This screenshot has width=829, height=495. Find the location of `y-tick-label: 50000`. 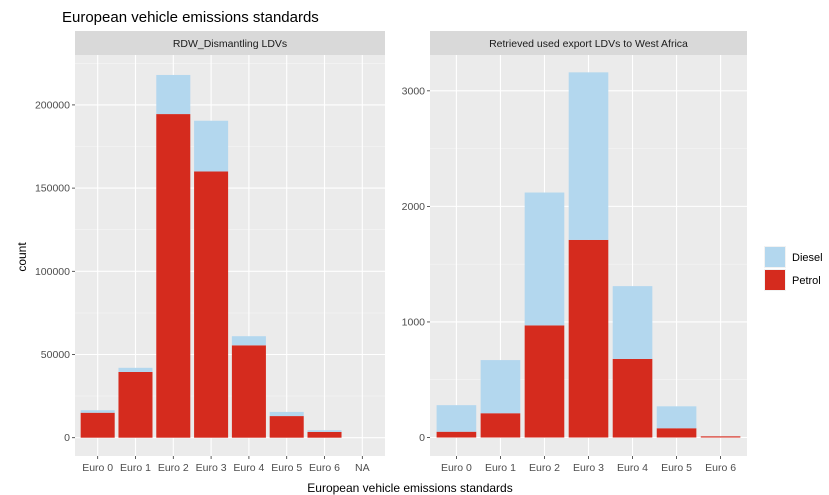

y-tick-label: 50000 is located at coordinates (55, 355).